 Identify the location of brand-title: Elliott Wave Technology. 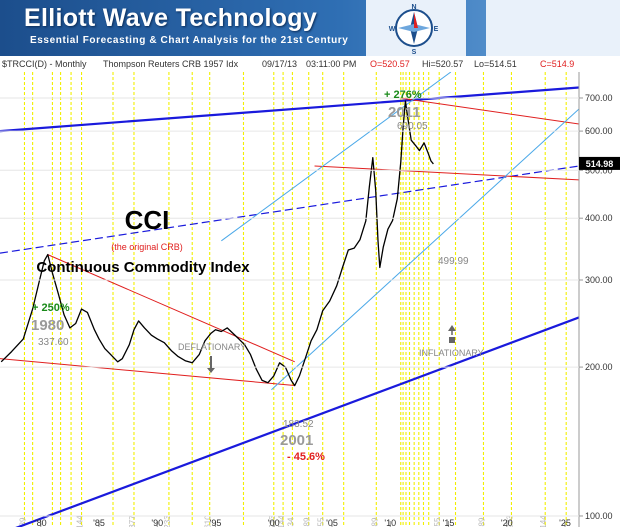
(171, 18).